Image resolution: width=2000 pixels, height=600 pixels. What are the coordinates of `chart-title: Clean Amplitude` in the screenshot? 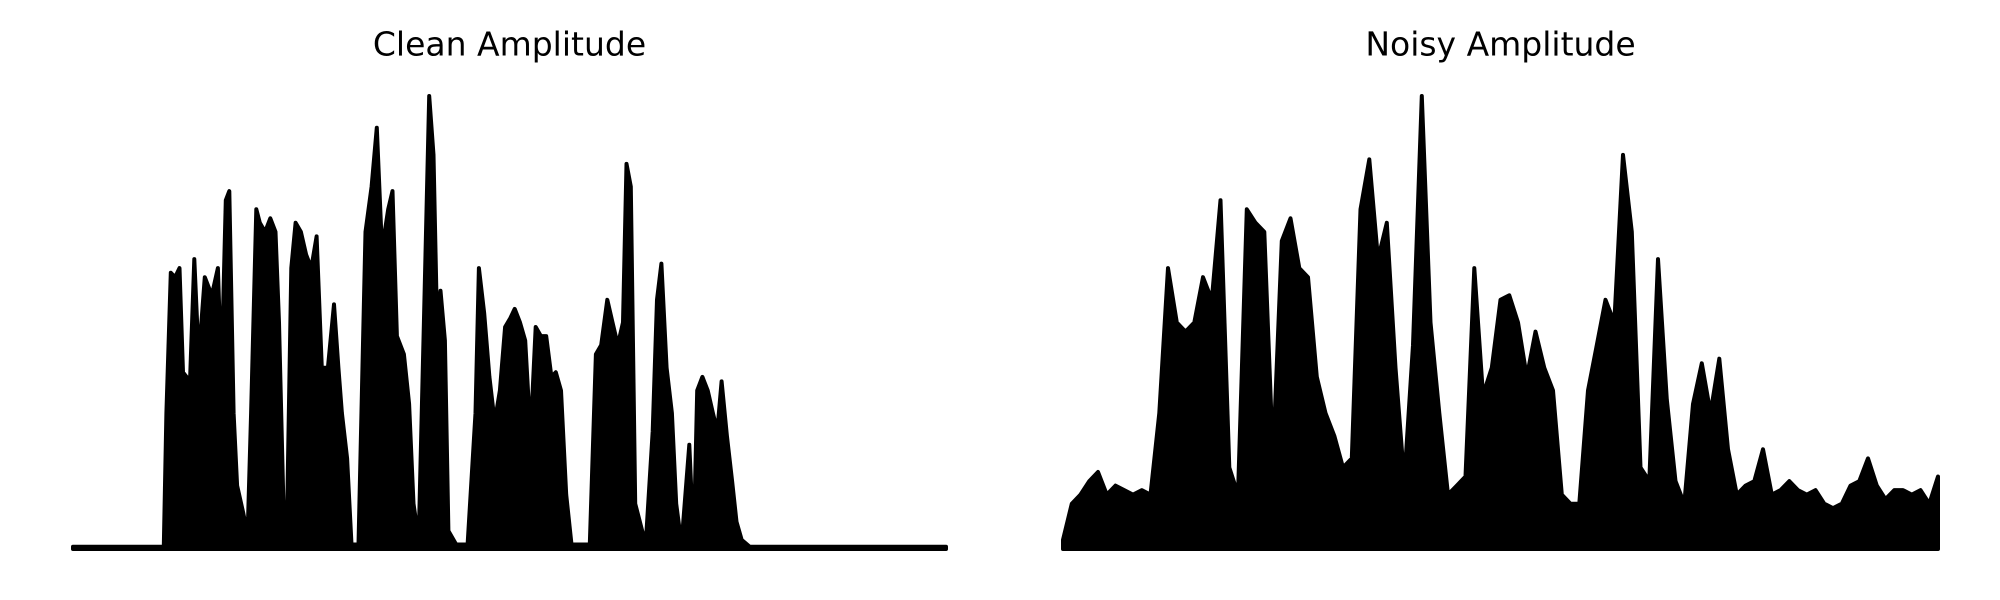 It's located at (509, 44).